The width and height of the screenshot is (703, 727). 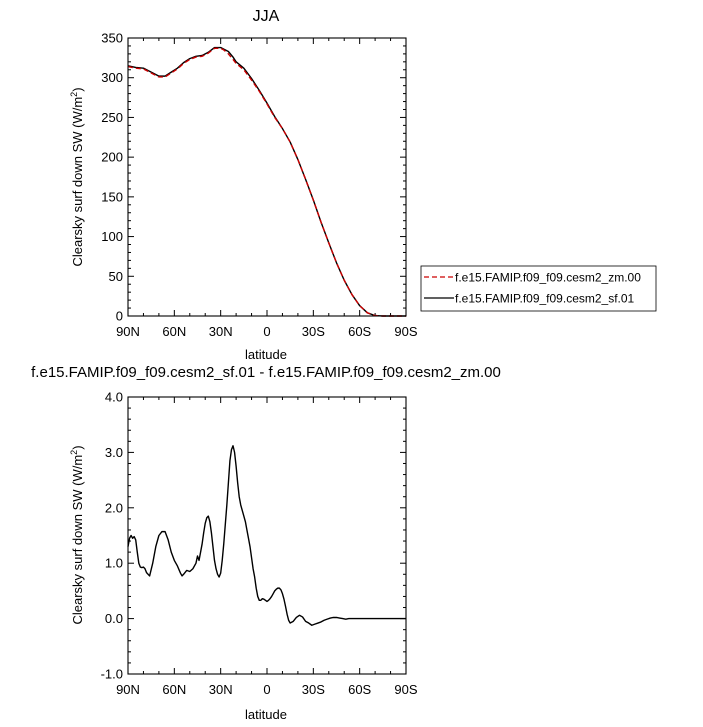 What do you see at coordinates (114, 397) in the screenshot?
I see `panel2-y-tick-label: 4.0` at bounding box center [114, 397].